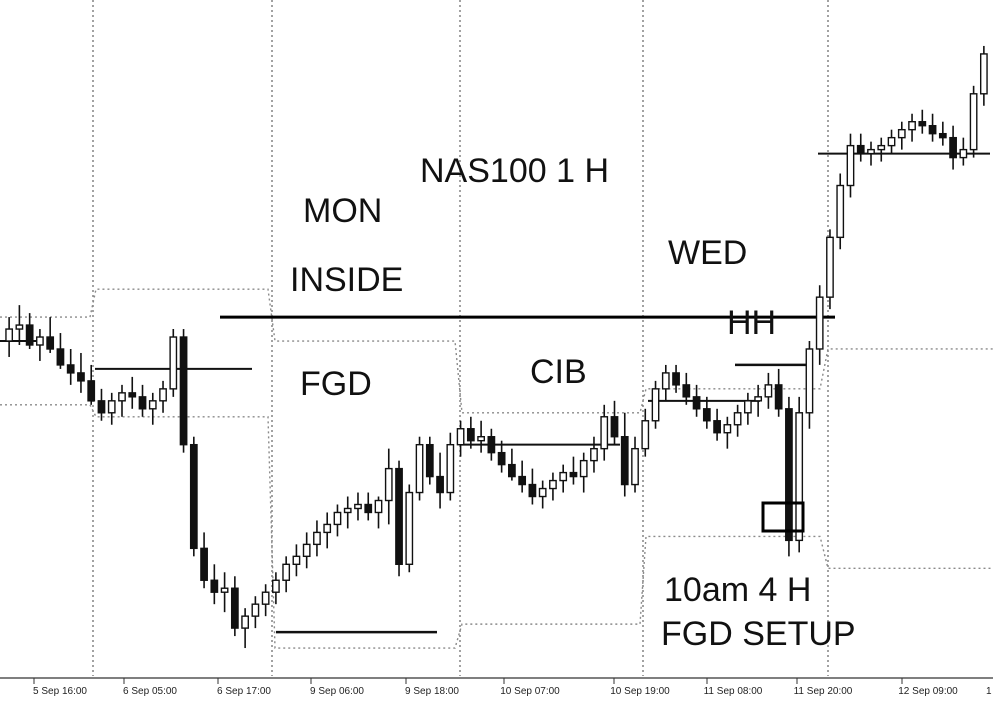  What do you see at coordinates (783, 517) in the screenshot?
I see `setup-box` at bounding box center [783, 517].